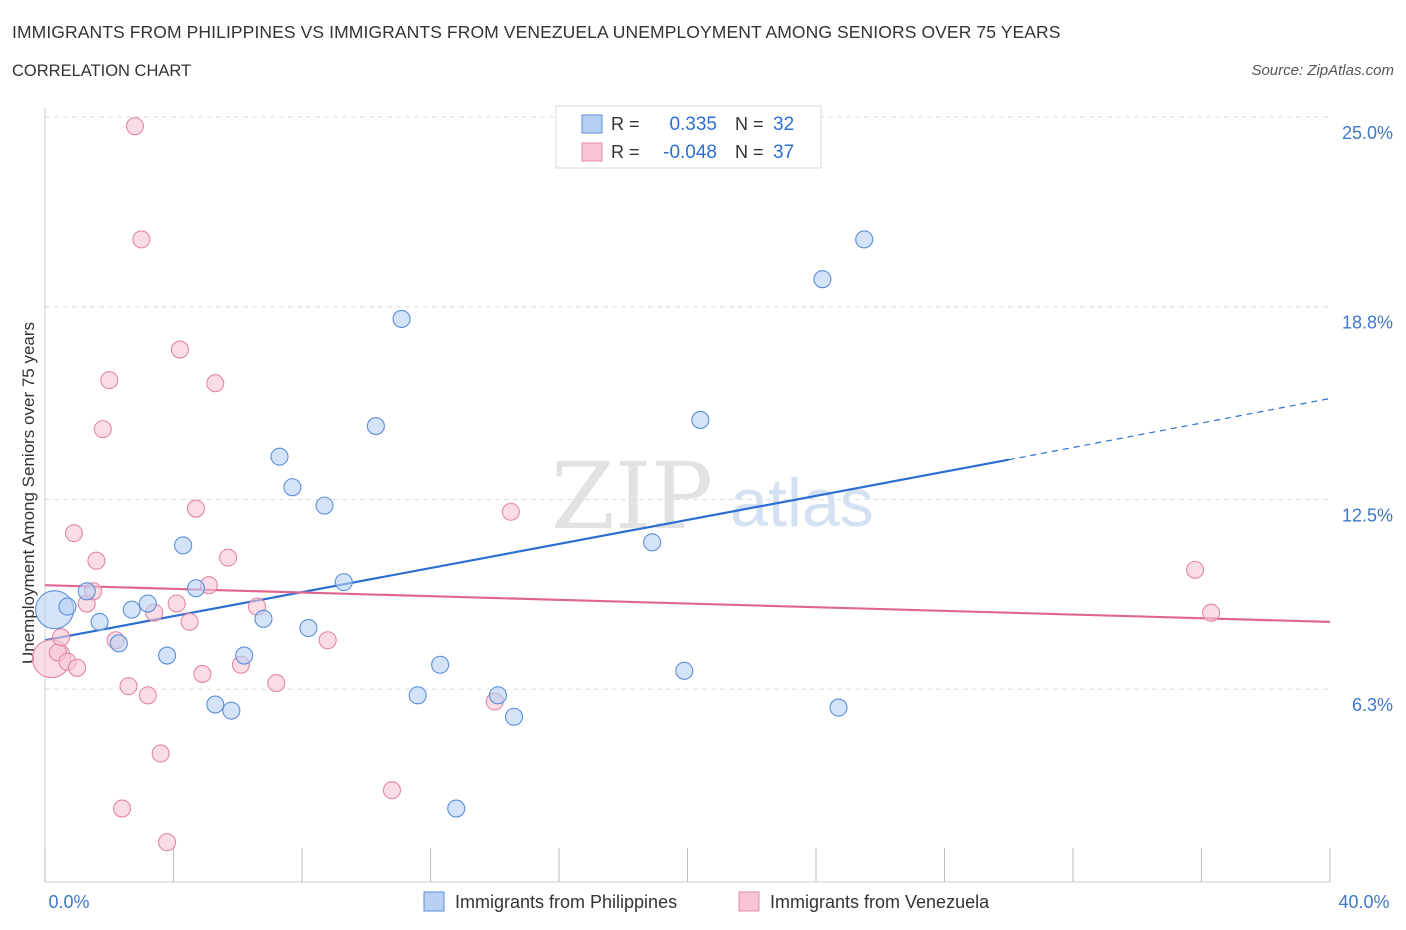 The width and height of the screenshot is (1406, 930). I want to click on y-tick-label: 18.8%, so click(1367, 323).